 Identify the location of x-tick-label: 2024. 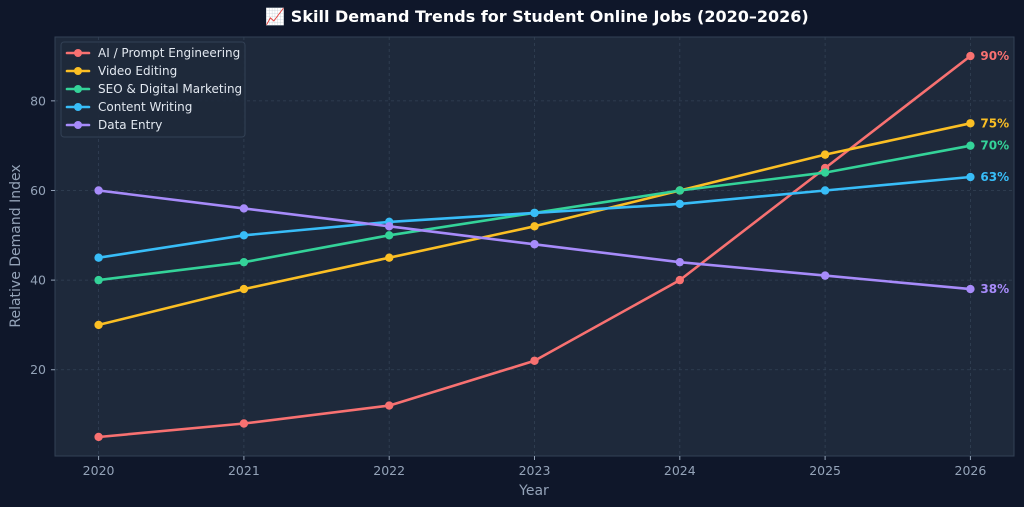
(680, 470).